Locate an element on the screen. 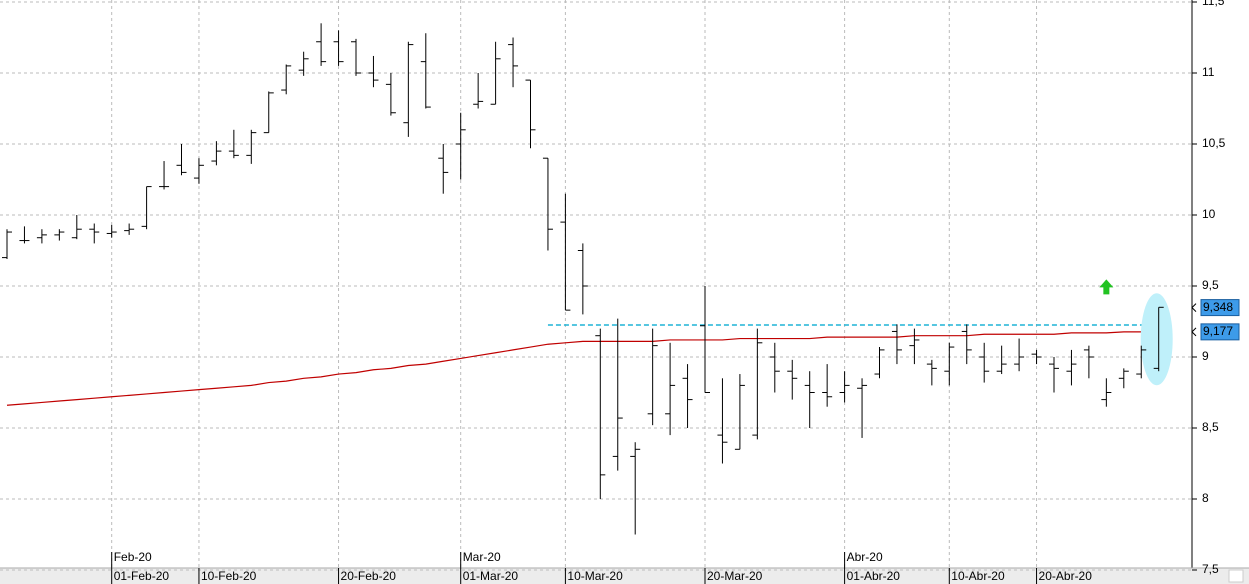  price-label: 9,348 is located at coordinates (1218, 307).